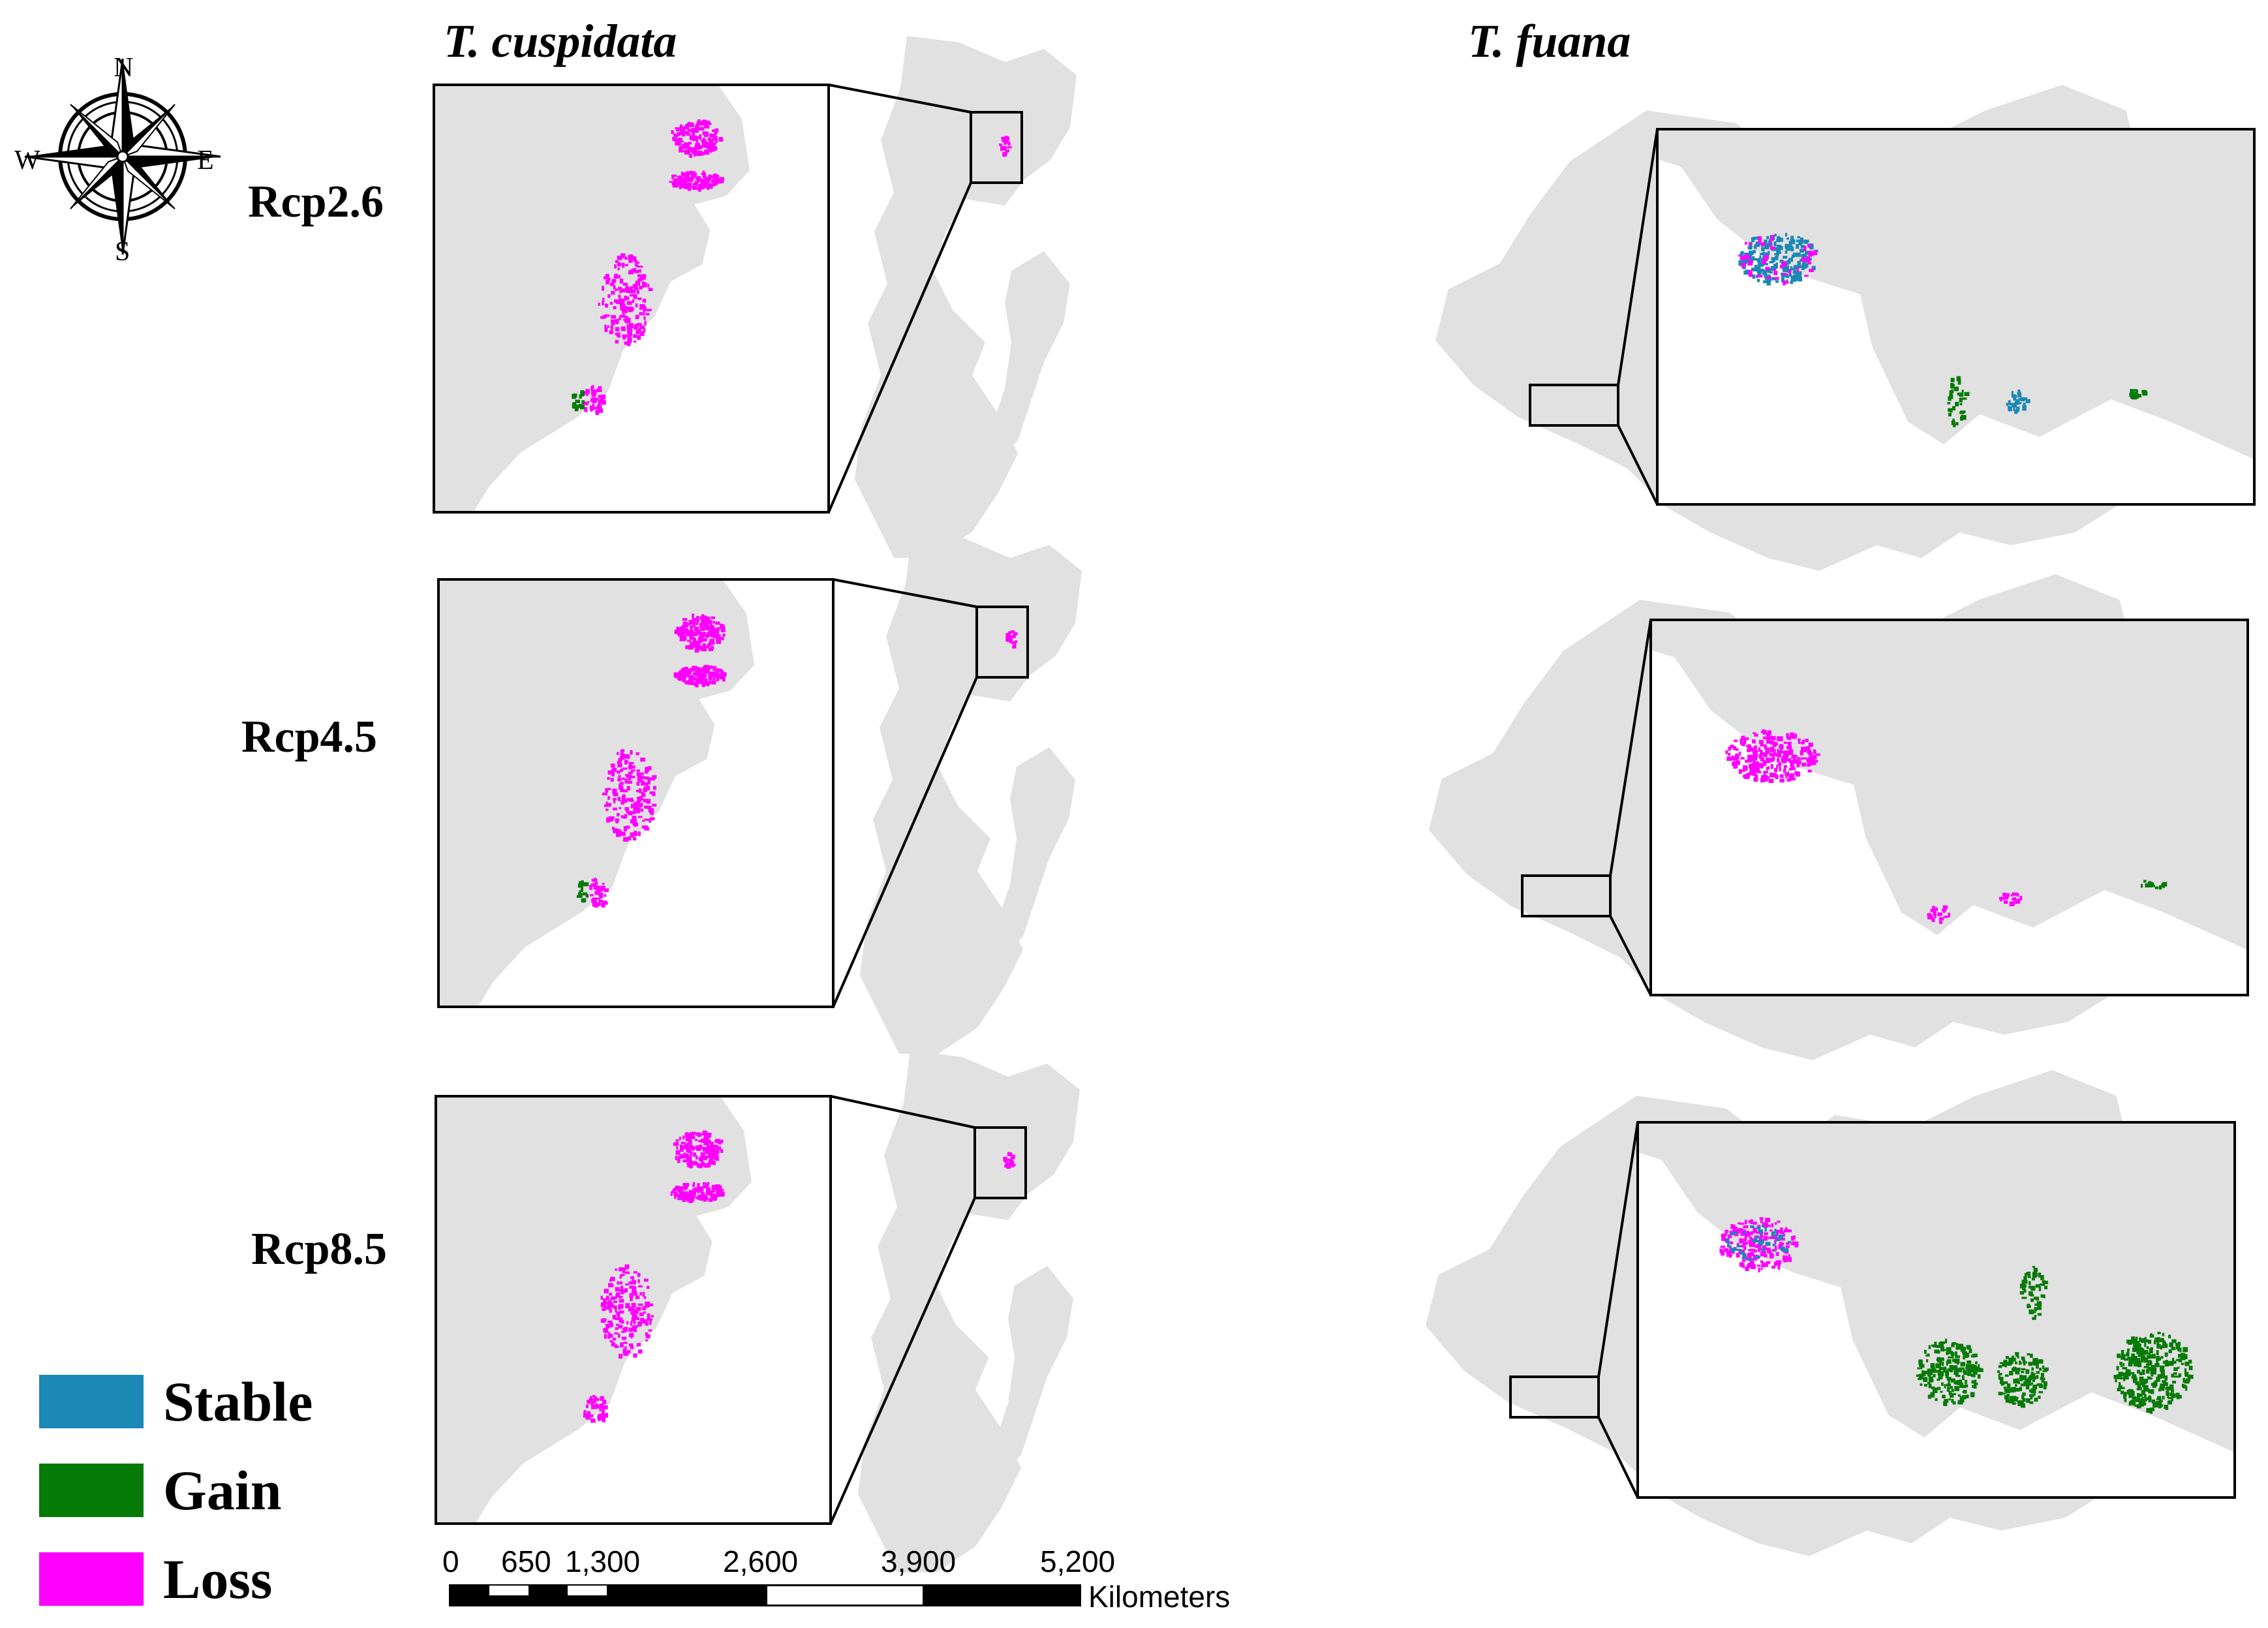 This screenshot has height=1628, width=2268. I want to click on compass-e-label: E, so click(206, 161).